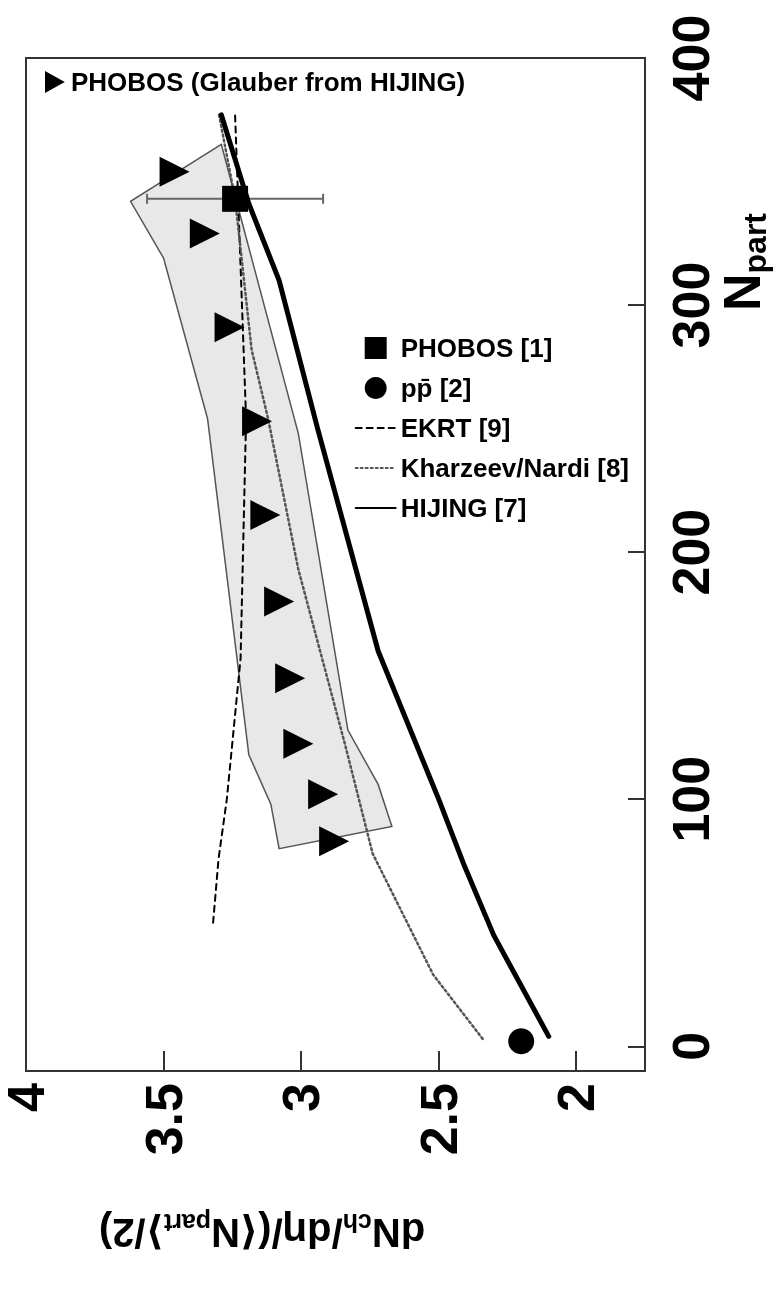  I want to click on legend-label: EKRT [9], so click(455, 428).